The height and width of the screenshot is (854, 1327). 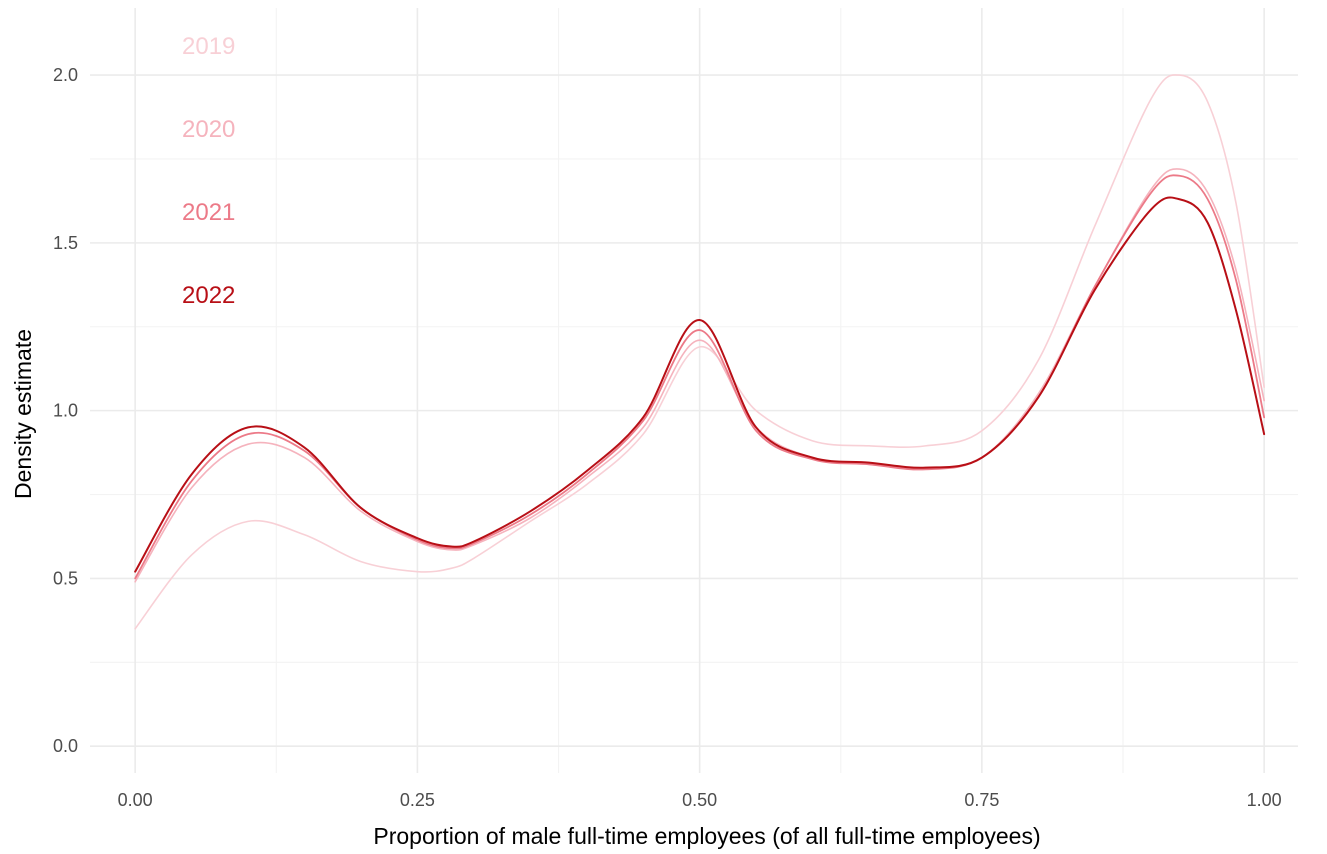 What do you see at coordinates (1264, 800) in the screenshot?
I see `x-tick-label: 1.00` at bounding box center [1264, 800].